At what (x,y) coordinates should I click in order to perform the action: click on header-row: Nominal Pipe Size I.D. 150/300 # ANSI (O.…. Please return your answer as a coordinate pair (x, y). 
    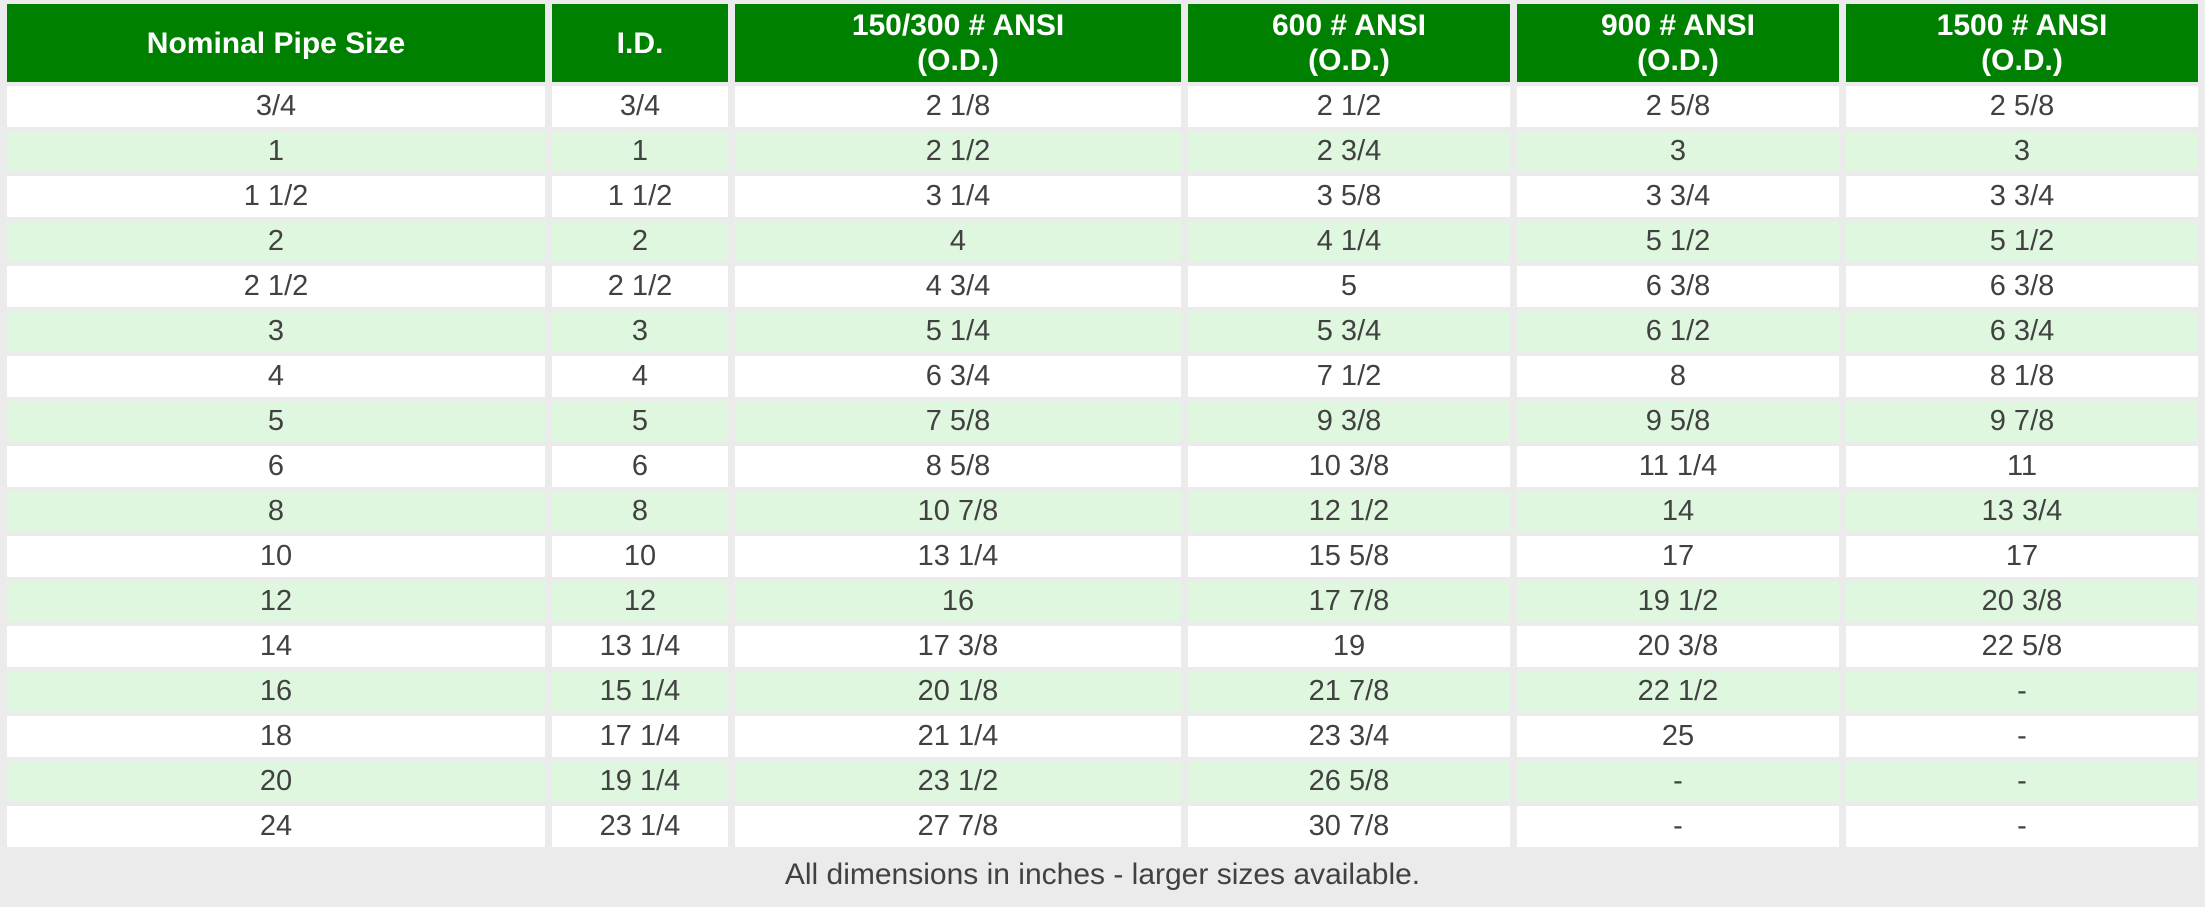
    Looking at the image, I should click on (1102, 43).